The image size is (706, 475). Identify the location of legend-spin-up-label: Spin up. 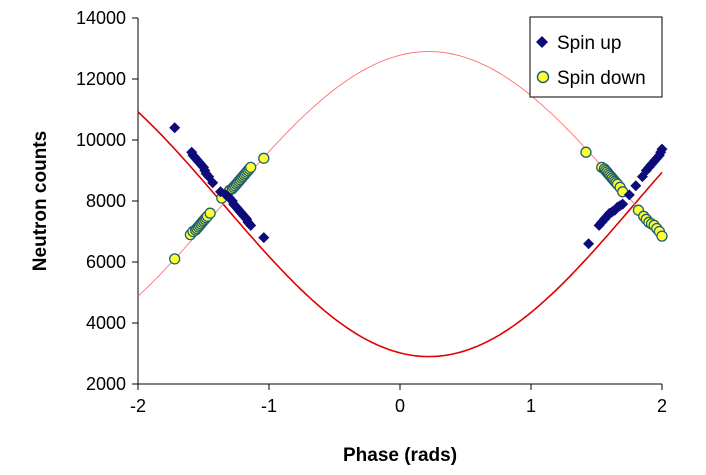
(589, 43).